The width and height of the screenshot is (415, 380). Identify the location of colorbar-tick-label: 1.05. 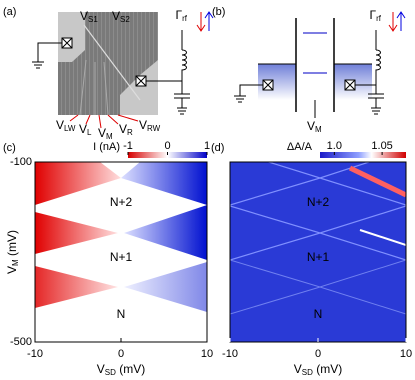
(381, 146).